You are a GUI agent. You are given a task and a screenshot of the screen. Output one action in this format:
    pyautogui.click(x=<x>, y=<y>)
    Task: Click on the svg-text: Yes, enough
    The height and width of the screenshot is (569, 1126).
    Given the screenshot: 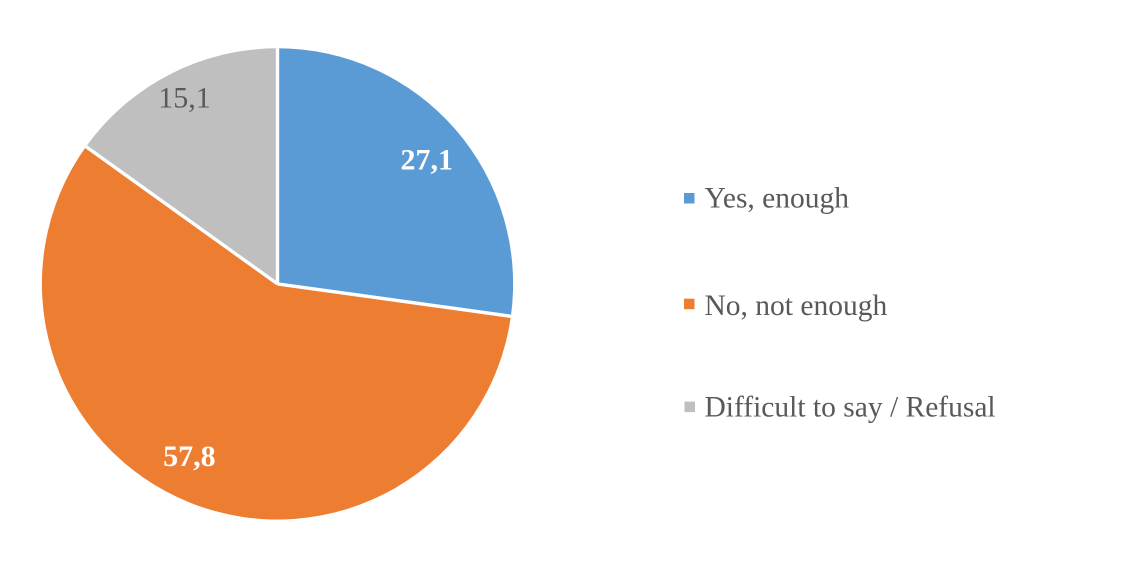 What is the action you would take?
    pyautogui.click(x=777, y=199)
    